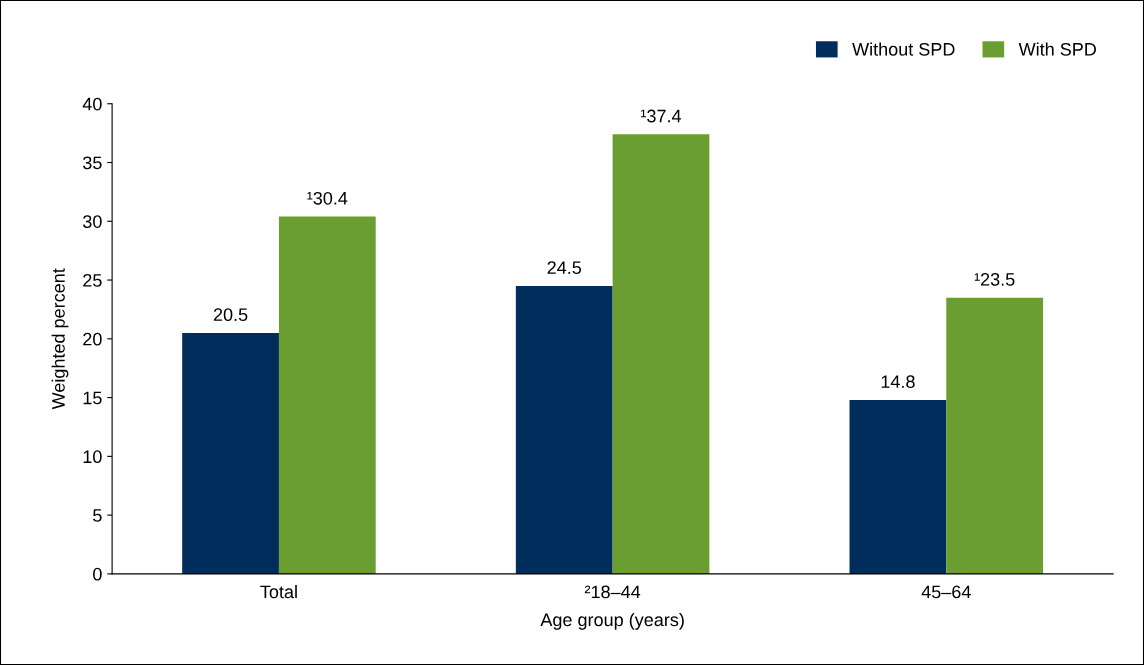  I want to click on y-tick-label: 35, so click(92, 163).